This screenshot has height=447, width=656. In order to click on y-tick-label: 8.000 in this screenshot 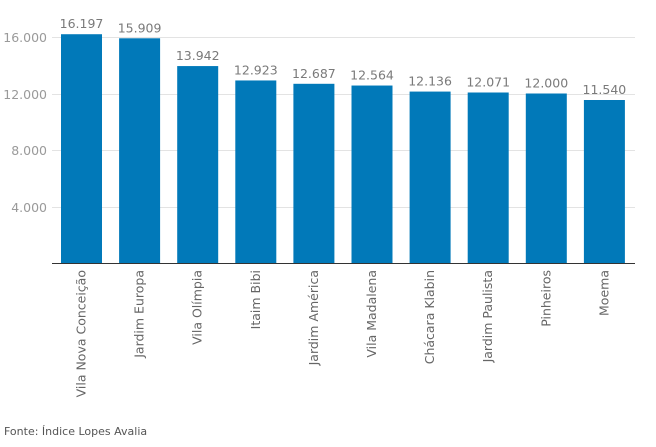, I will do `click(29, 150)`.